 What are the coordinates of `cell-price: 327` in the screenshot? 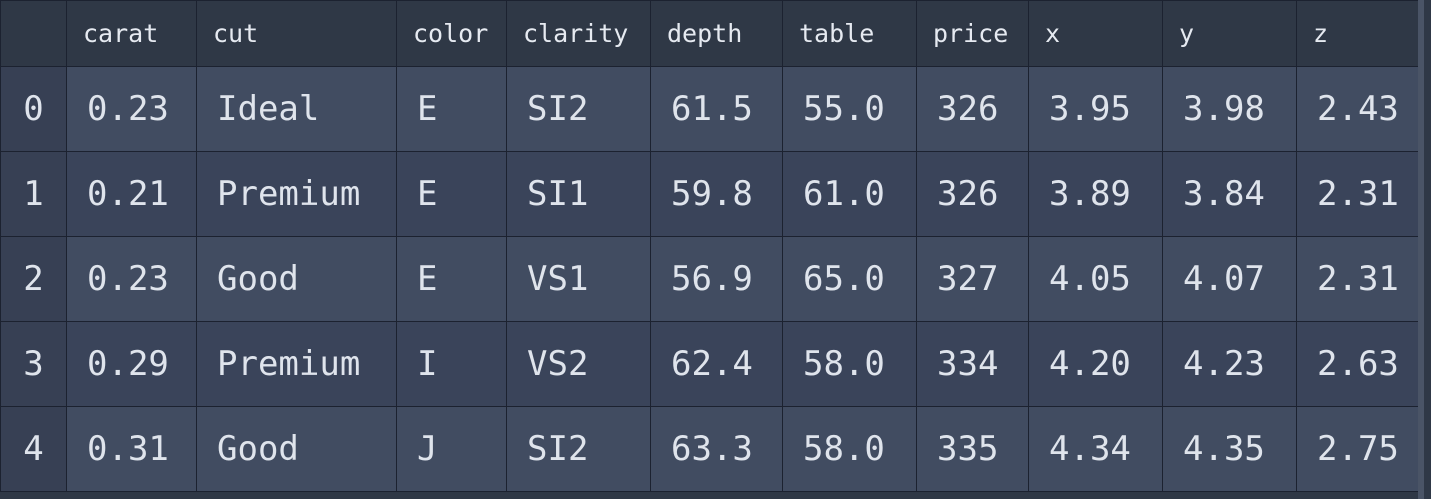 It's located at (972, 279).